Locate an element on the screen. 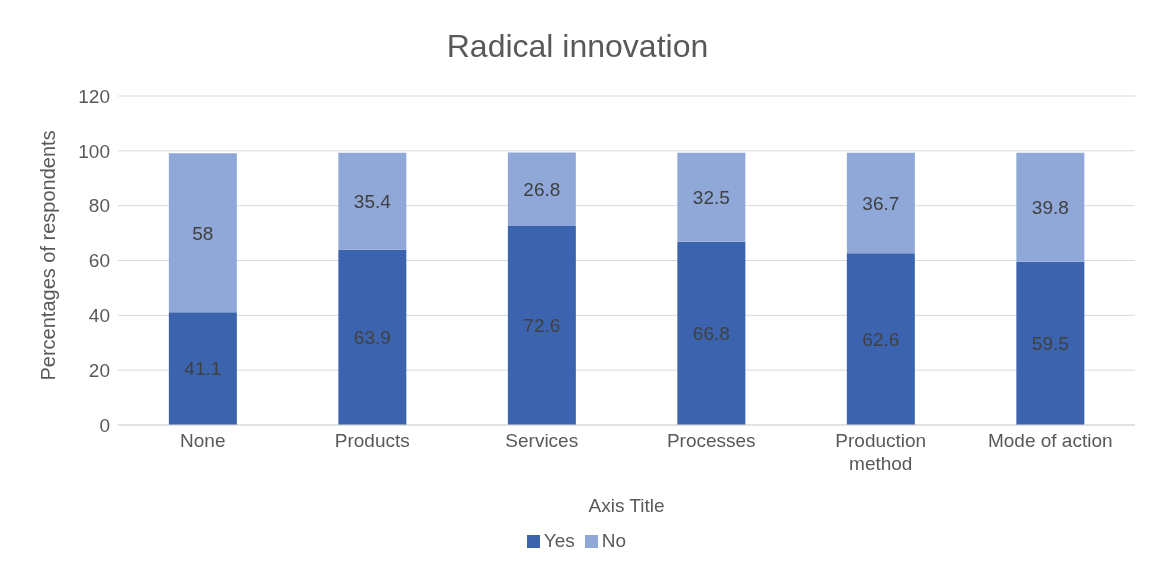  data-label: 26.8 is located at coordinates (542, 189).